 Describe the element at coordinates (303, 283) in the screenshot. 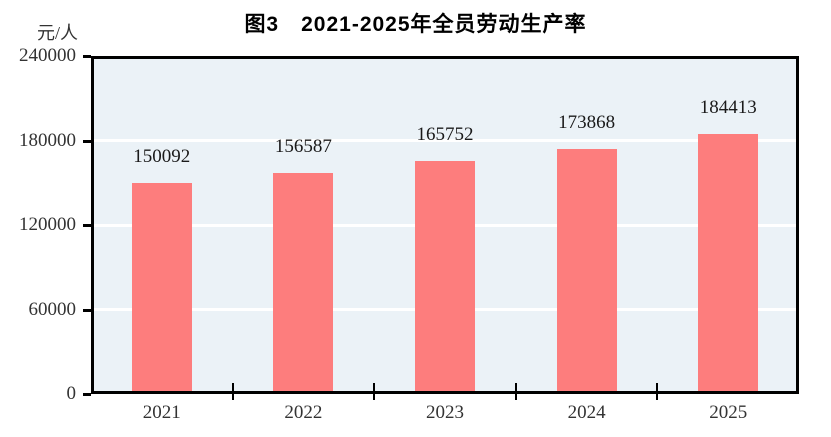

I see `bar-2022` at that location.